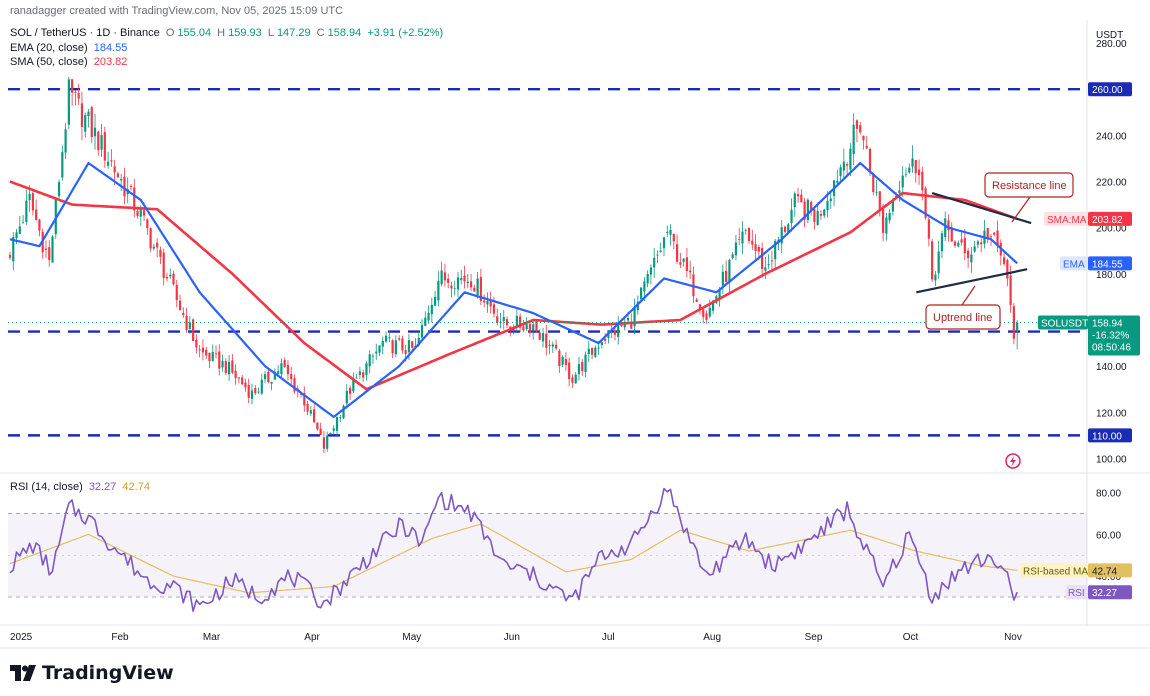  I want to click on time-tick-label: Apr, so click(312, 637).